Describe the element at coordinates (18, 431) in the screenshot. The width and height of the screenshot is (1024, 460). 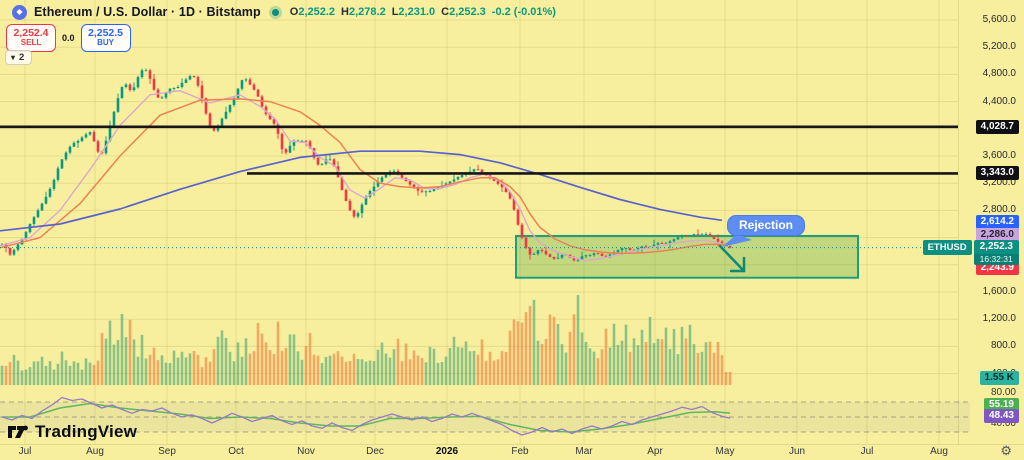
I see `tradingview-logo-icon` at that location.